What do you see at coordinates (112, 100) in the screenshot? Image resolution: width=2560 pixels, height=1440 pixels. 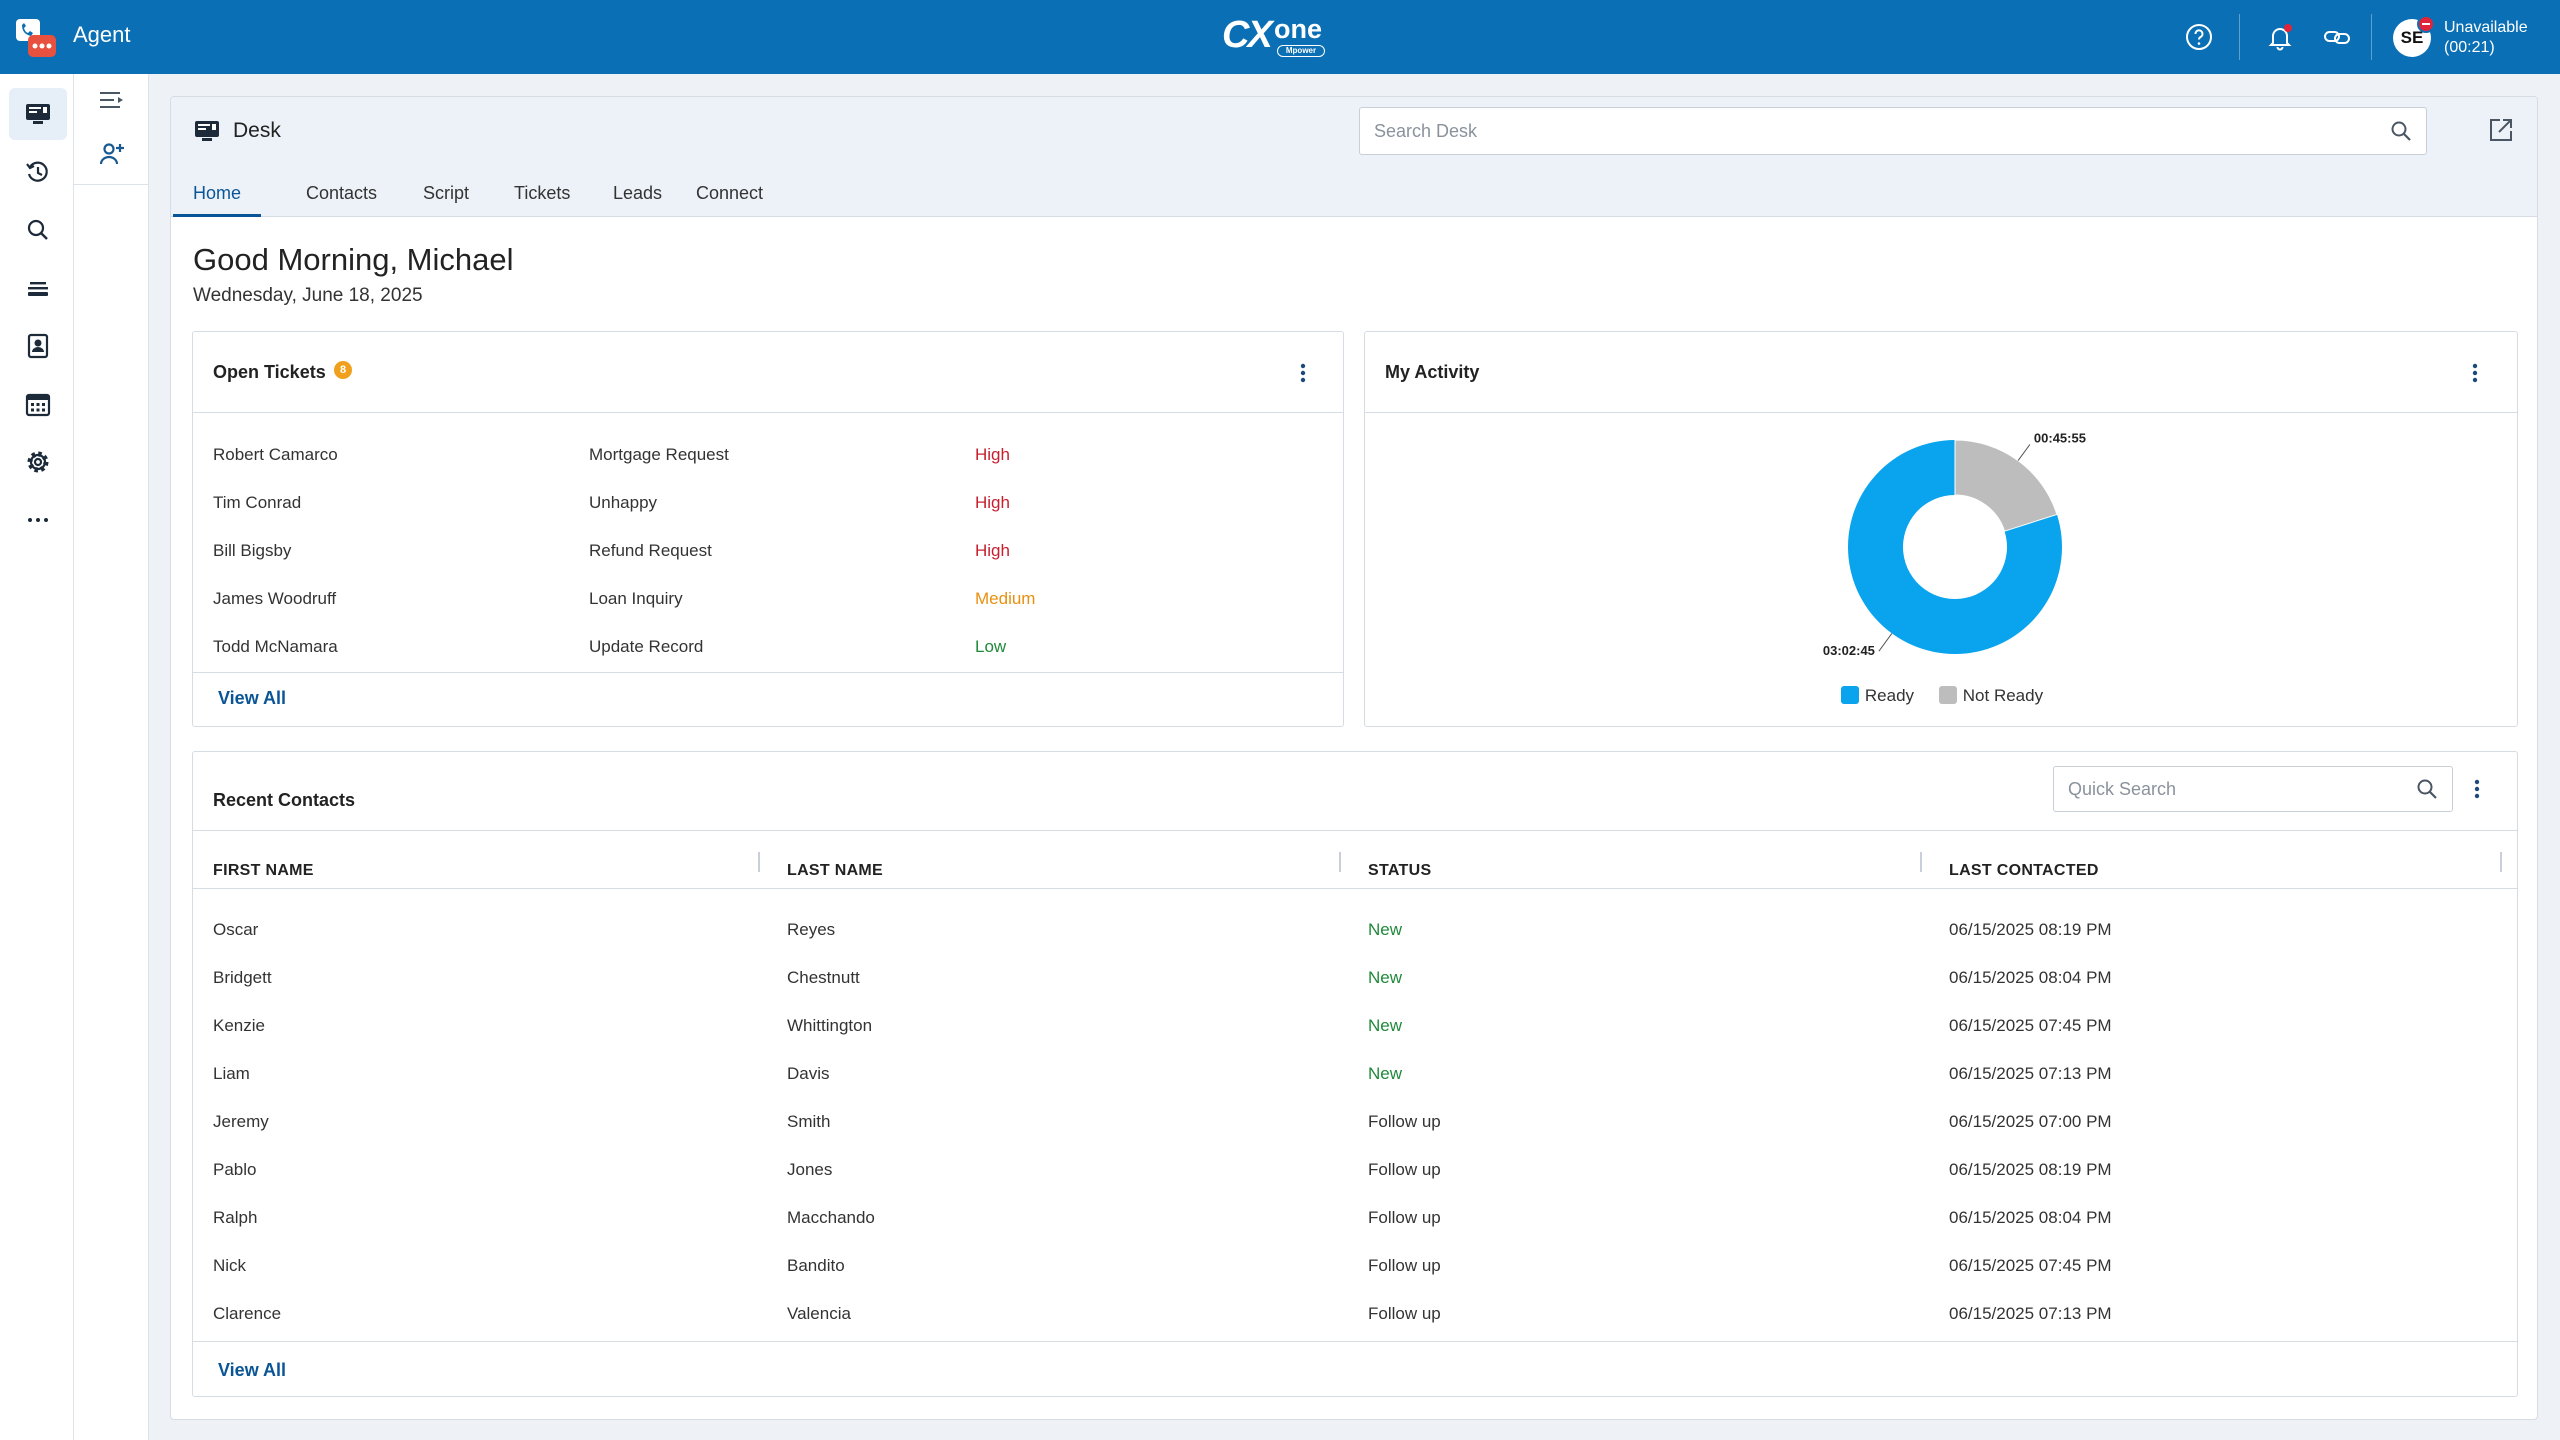 I see `collapse-panel-icon` at bounding box center [112, 100].